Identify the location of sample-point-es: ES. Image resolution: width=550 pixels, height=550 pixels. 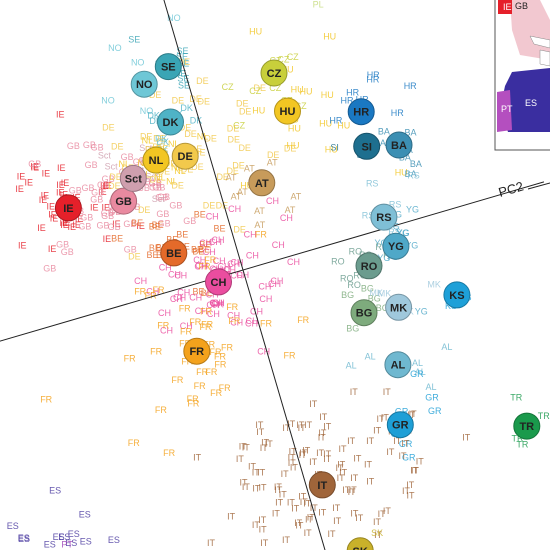
(64, 537).